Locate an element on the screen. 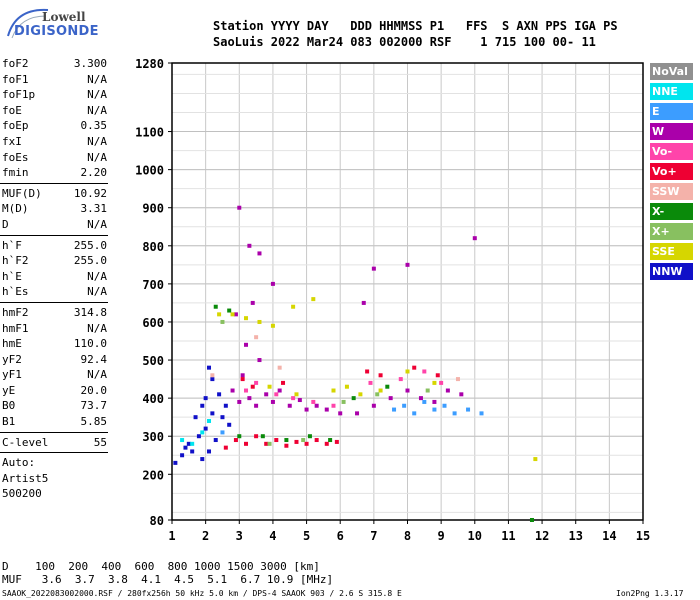  parameter-name: h`F2 is located at coordinates (15, 261).